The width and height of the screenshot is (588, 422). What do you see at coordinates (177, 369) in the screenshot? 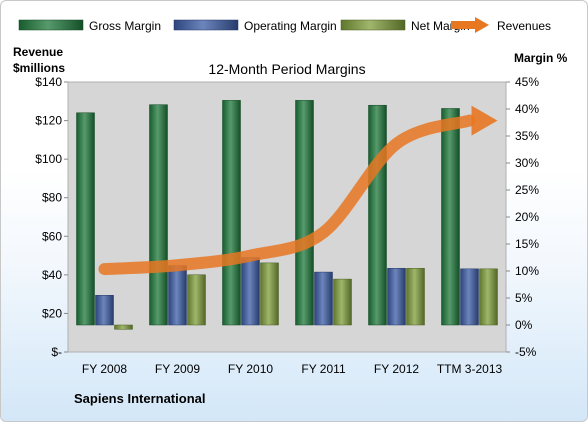
I see `x-tick-label: FY 2009` at bounding box center [177, 369].